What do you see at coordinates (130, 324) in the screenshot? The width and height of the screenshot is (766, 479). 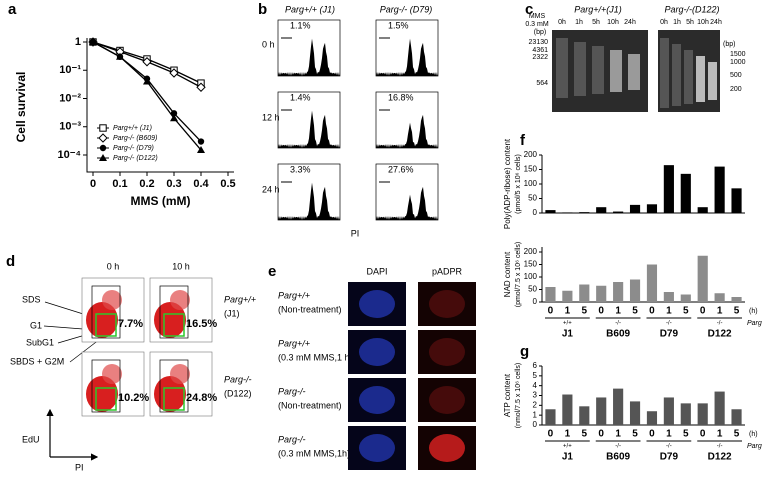 I see `percent: 7.7%` at bounding box center [130, 324].